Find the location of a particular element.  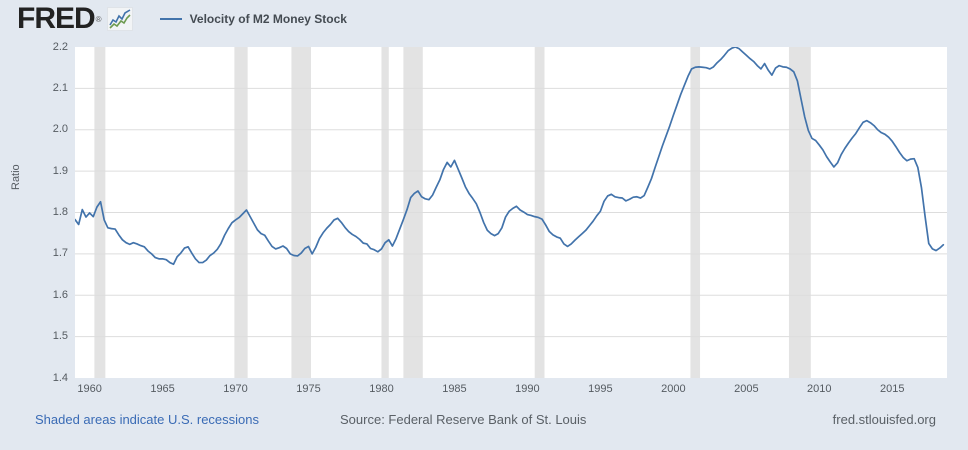

y-axis-tick-labels: 2.2 2.1 2.0 1.9 1.8 1.7 1.6 1.5 1.4 is located at coordinates (34, 225).